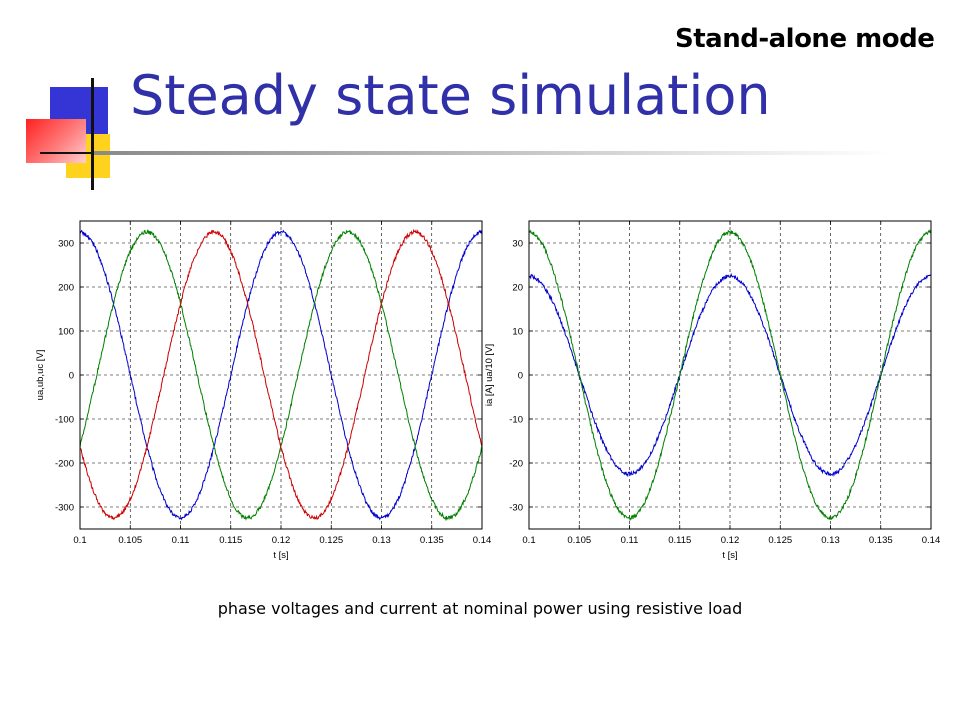  What do you see at coordinates (64, 464) in the screenshot?
I see `y-tick-label: -200` at bounding box center [64, 464].